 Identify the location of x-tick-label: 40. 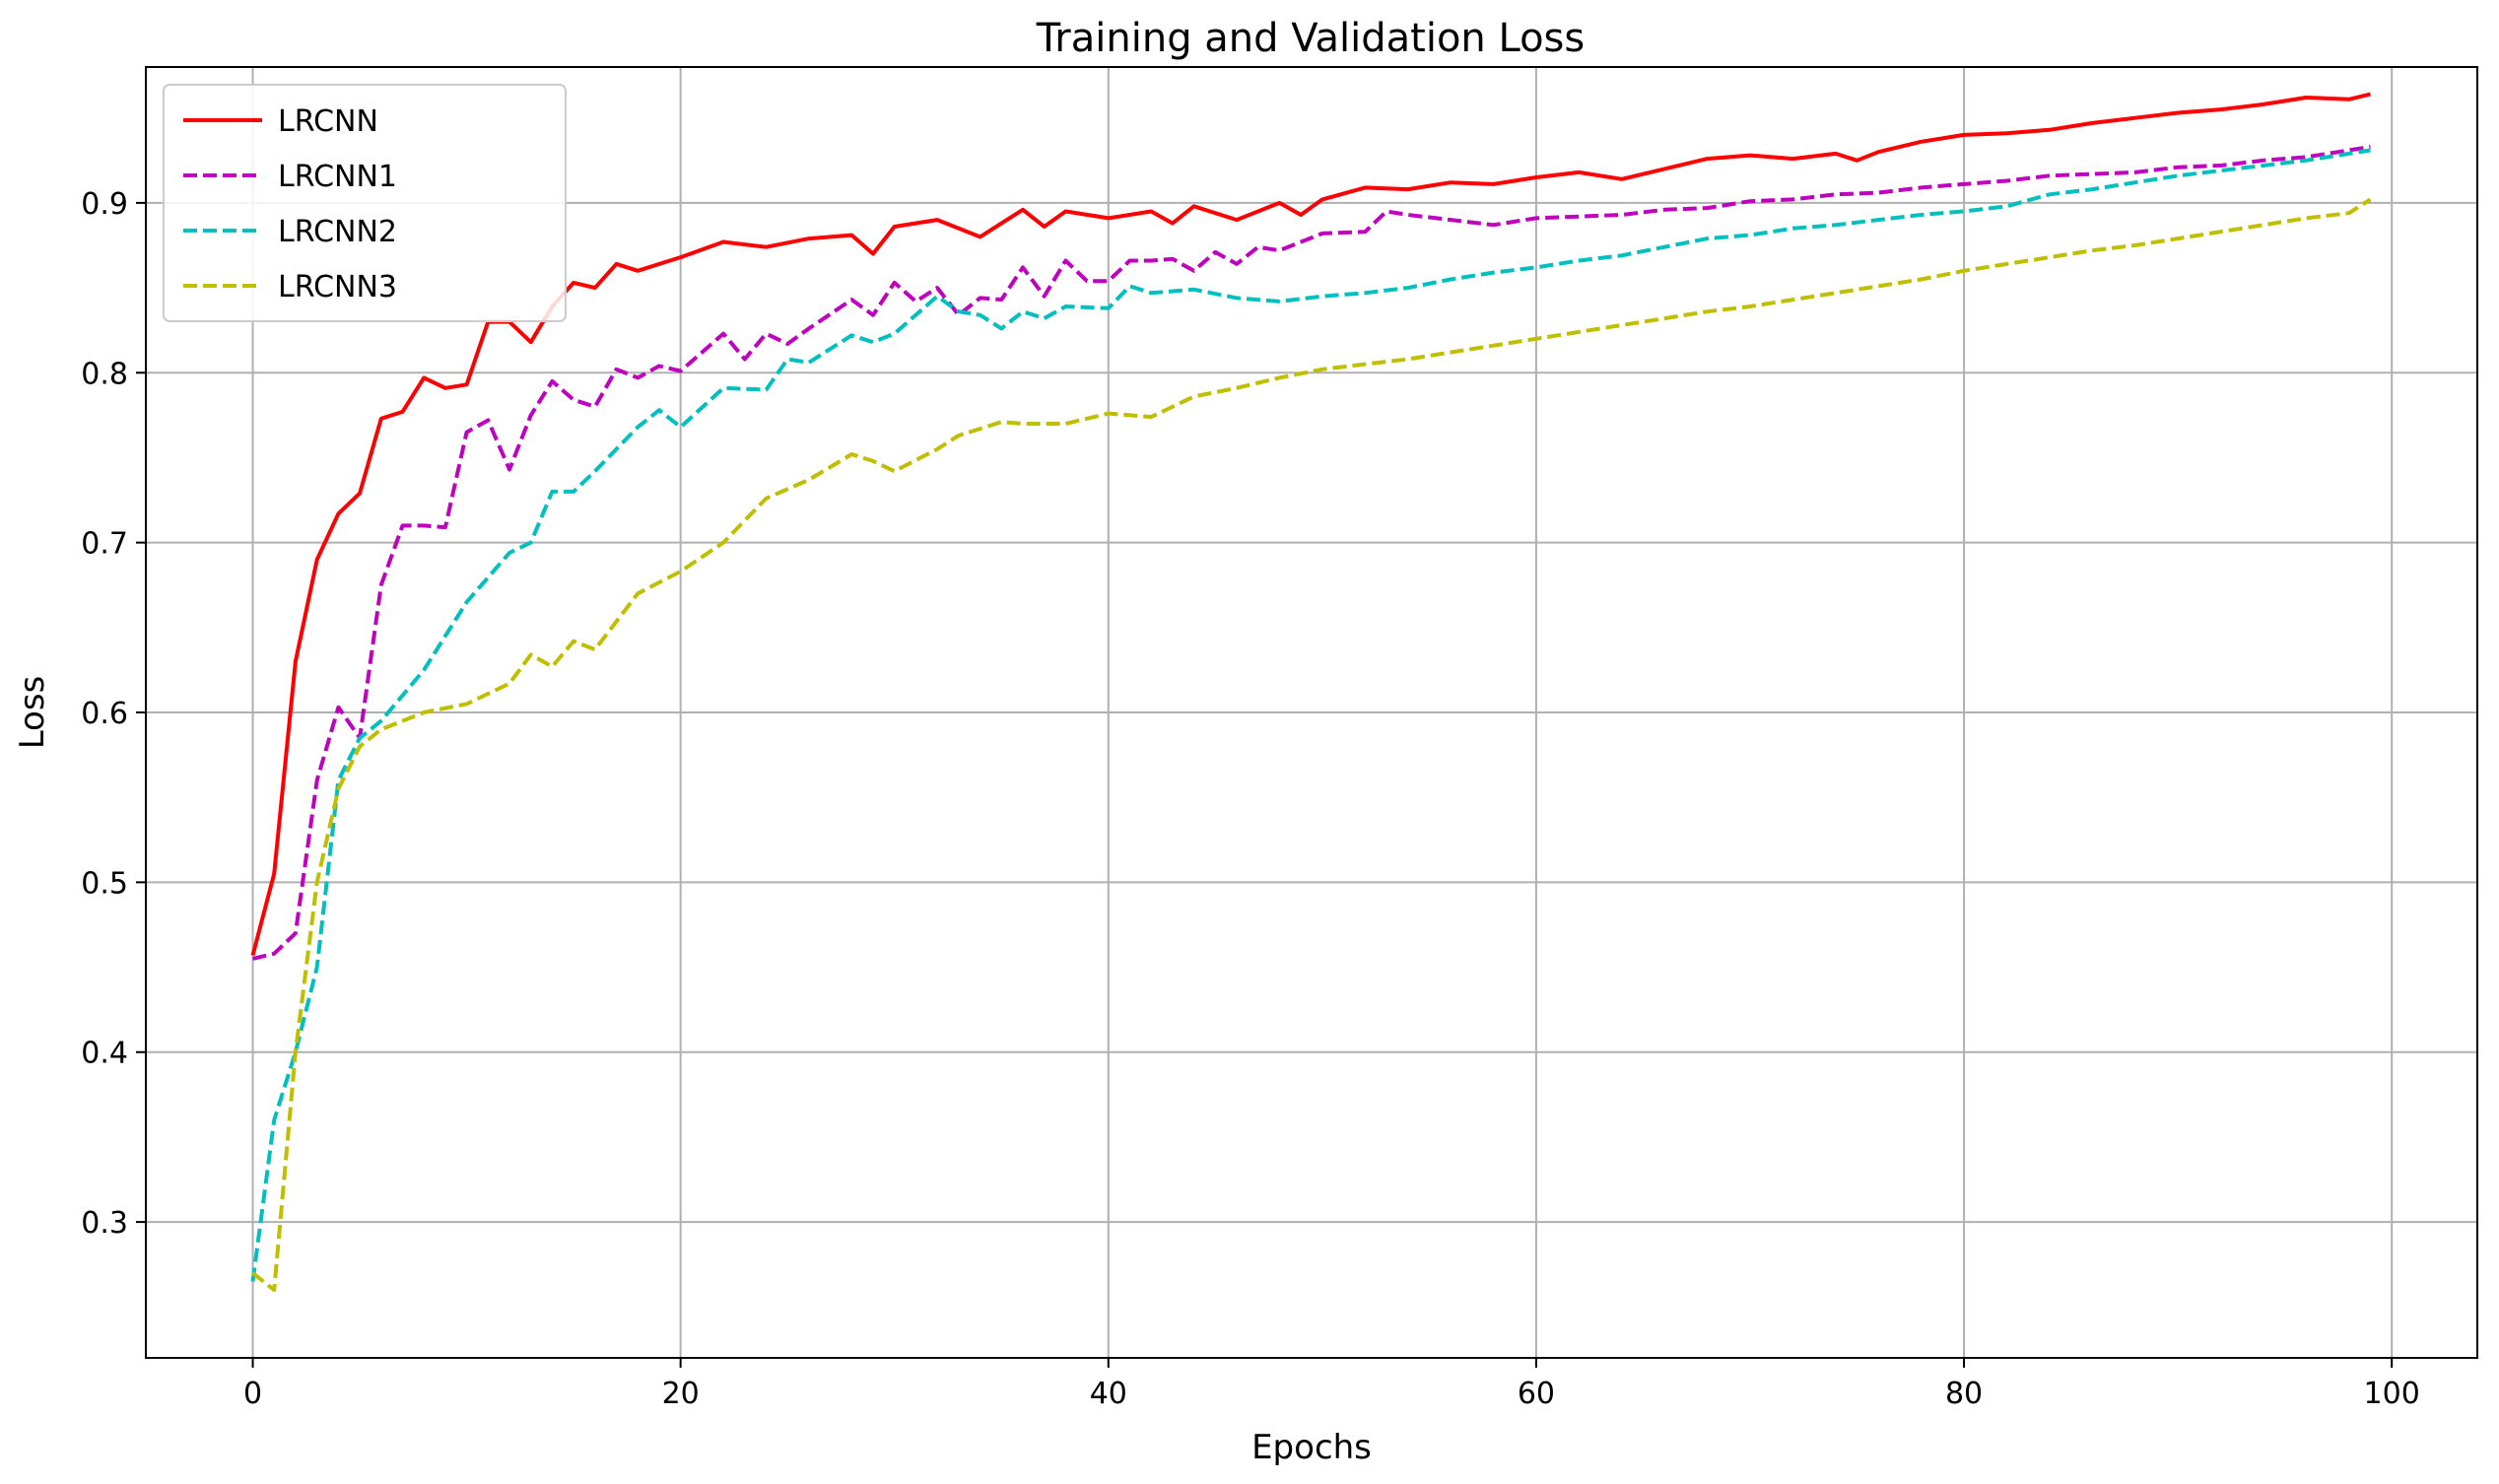
(1108, 1394).